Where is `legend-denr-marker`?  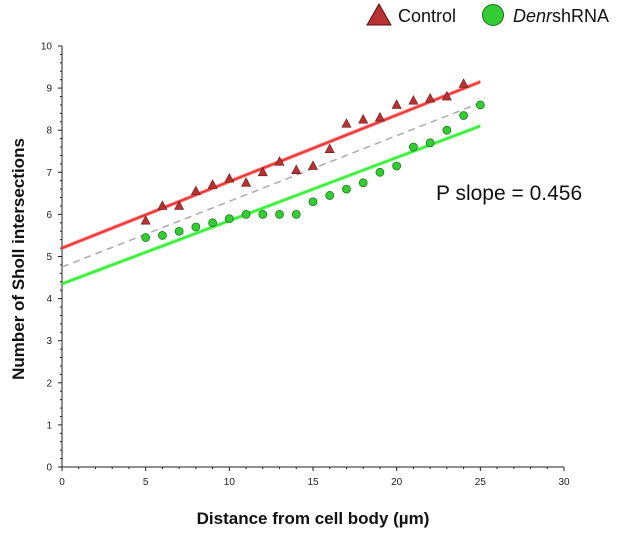 legend-denr-marker is located at coordinates (493, 15).